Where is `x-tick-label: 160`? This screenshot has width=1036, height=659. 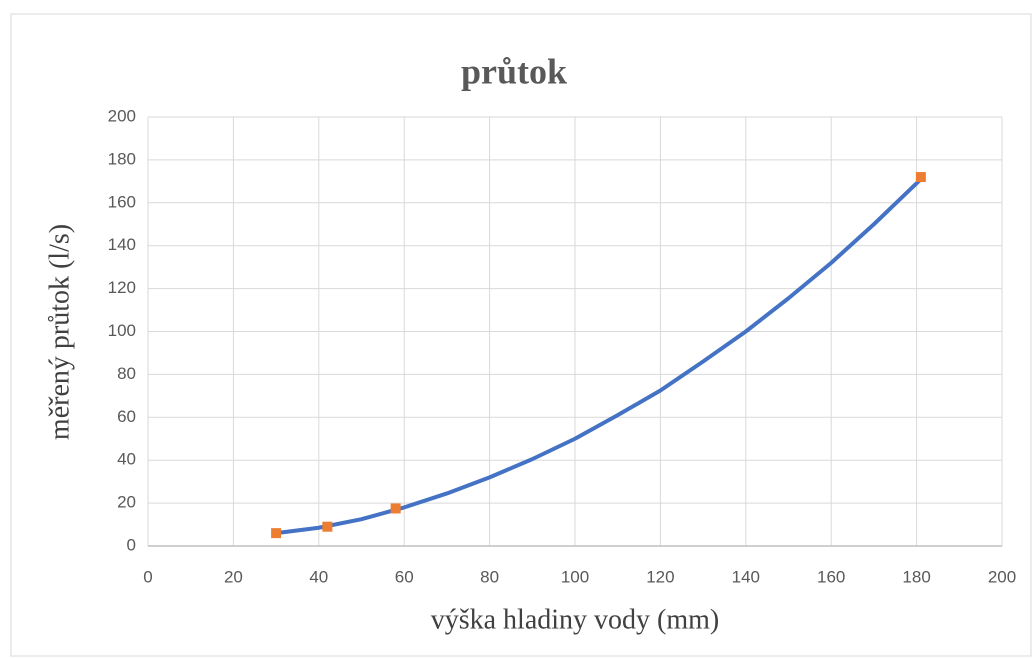 x-tick-label: 160 is located at coordinates (831, 576).